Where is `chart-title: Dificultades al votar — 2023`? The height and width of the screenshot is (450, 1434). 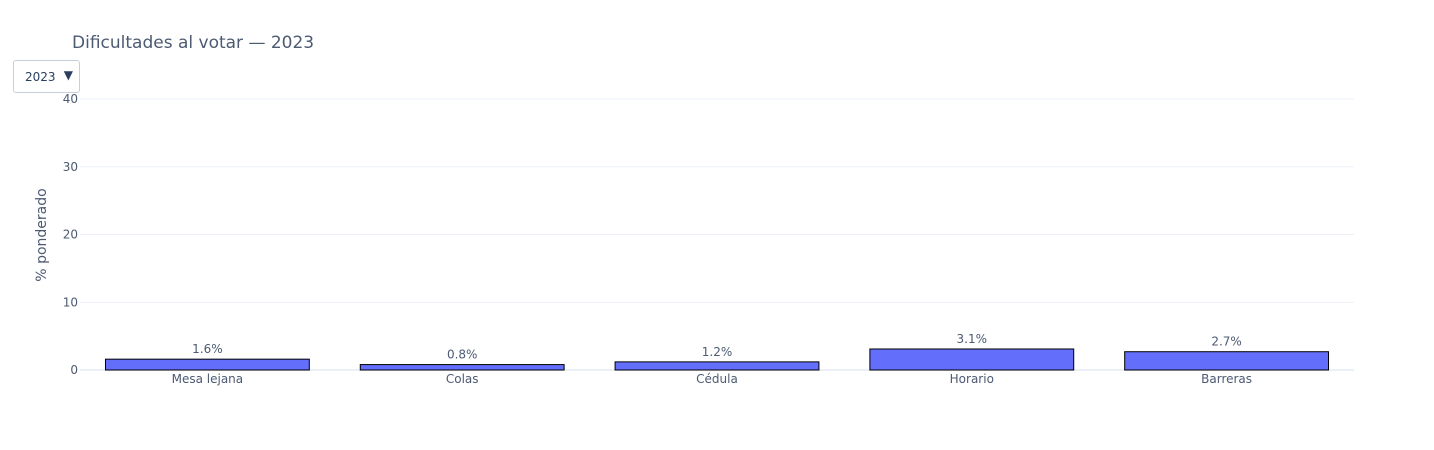
chart-title: Dificultades al votar — 2023 is located at coordinates (193, 43).